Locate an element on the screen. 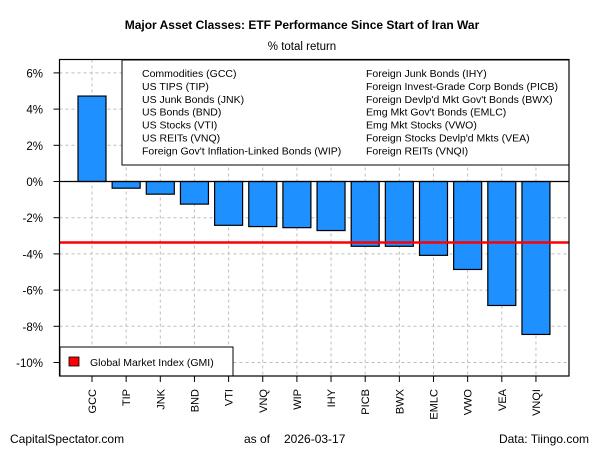 This screenshot has width=600, height=450. footer-data-source: Data: Tiingo.com is located at coordinates (544, 439).